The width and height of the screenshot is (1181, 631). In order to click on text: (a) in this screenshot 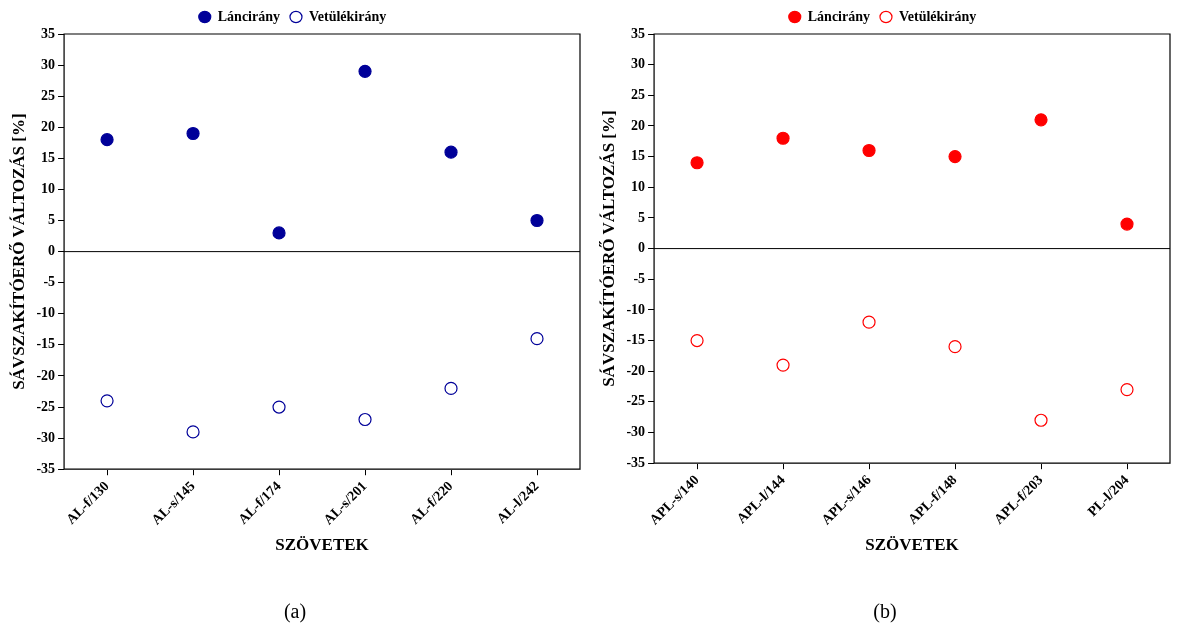, I will do `click(295, 611)`.